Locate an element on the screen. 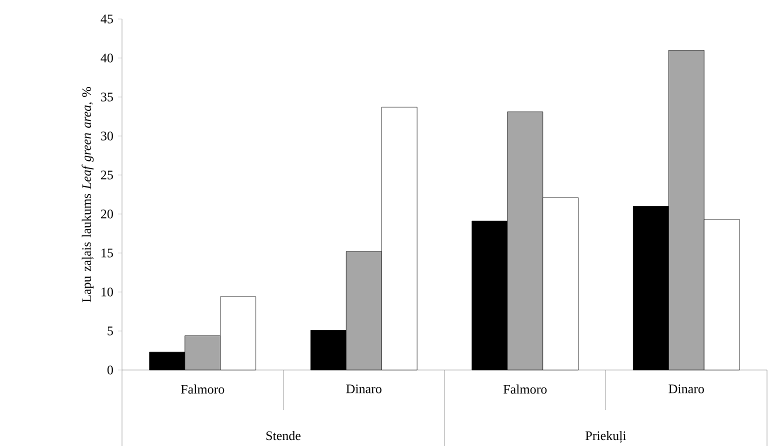 The width and height of the screenshot is (771, 446). y-tick-label: 20 is located at coordinates (107, 214).